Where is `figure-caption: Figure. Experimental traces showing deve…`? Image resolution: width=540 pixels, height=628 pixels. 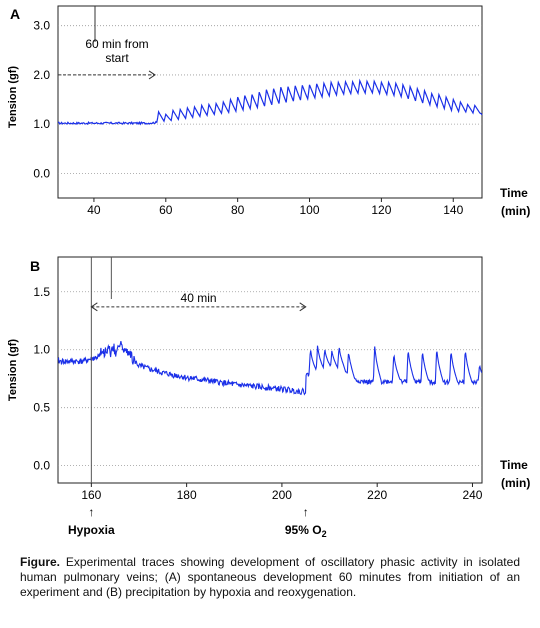
figure-caption: Figure. Experimental traces showing deve… is located at coordinates (270, 577).